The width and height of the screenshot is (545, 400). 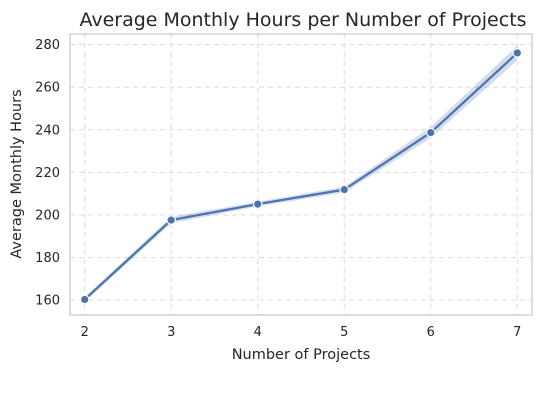 I want to click on x-tick-label-1: 3, so click(x=171, y=332).